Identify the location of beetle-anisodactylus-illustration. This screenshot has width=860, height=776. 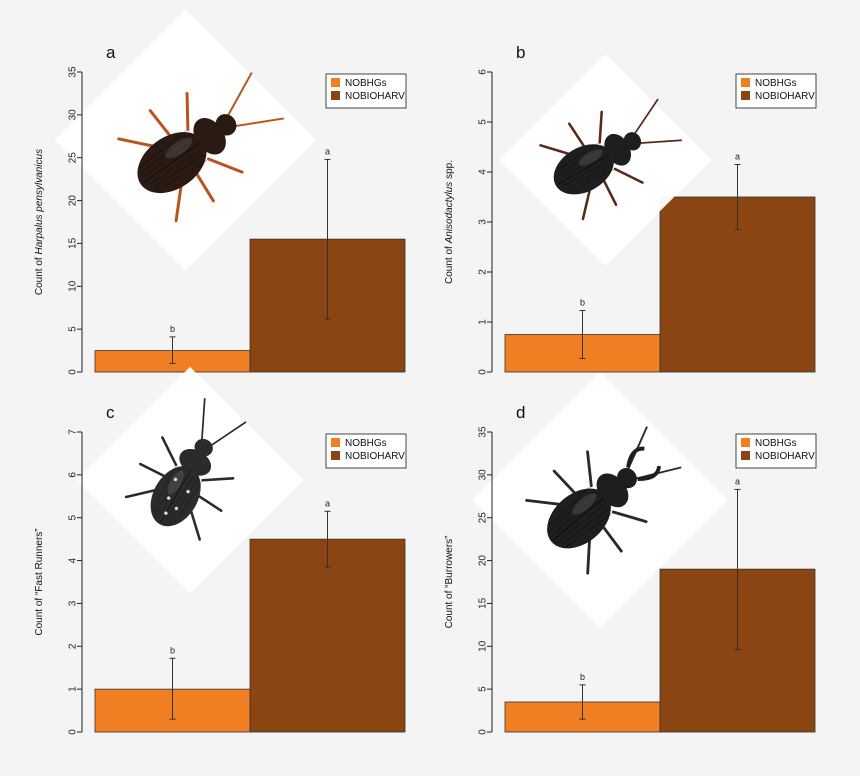
(610, 159).